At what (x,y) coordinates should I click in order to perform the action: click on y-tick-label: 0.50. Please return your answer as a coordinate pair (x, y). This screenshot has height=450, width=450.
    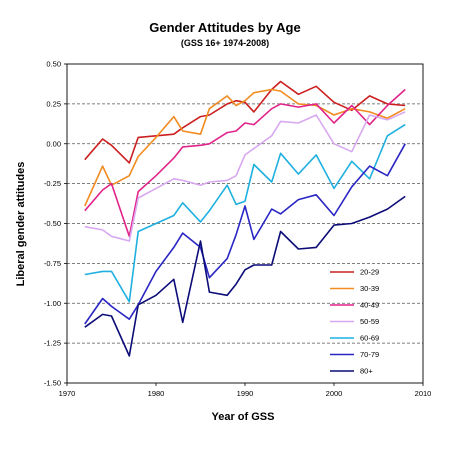
    Looking at the image, I should click on (53, 64).